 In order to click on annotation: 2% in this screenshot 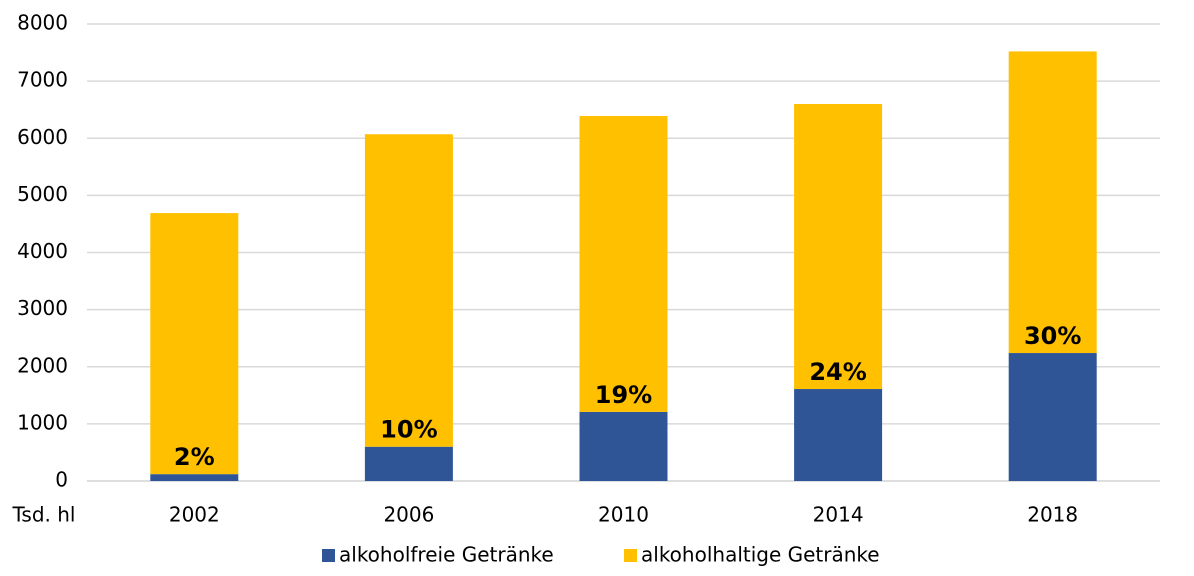, I will do `click(194, 457)`.